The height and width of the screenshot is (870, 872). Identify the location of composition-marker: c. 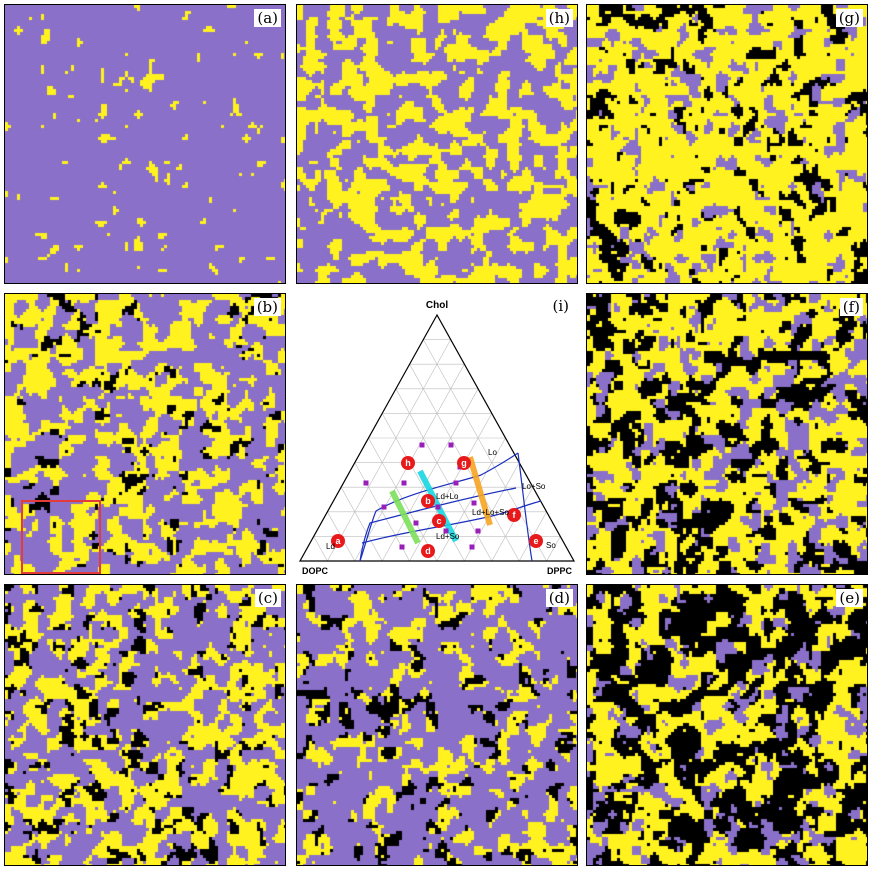
(439, 521).